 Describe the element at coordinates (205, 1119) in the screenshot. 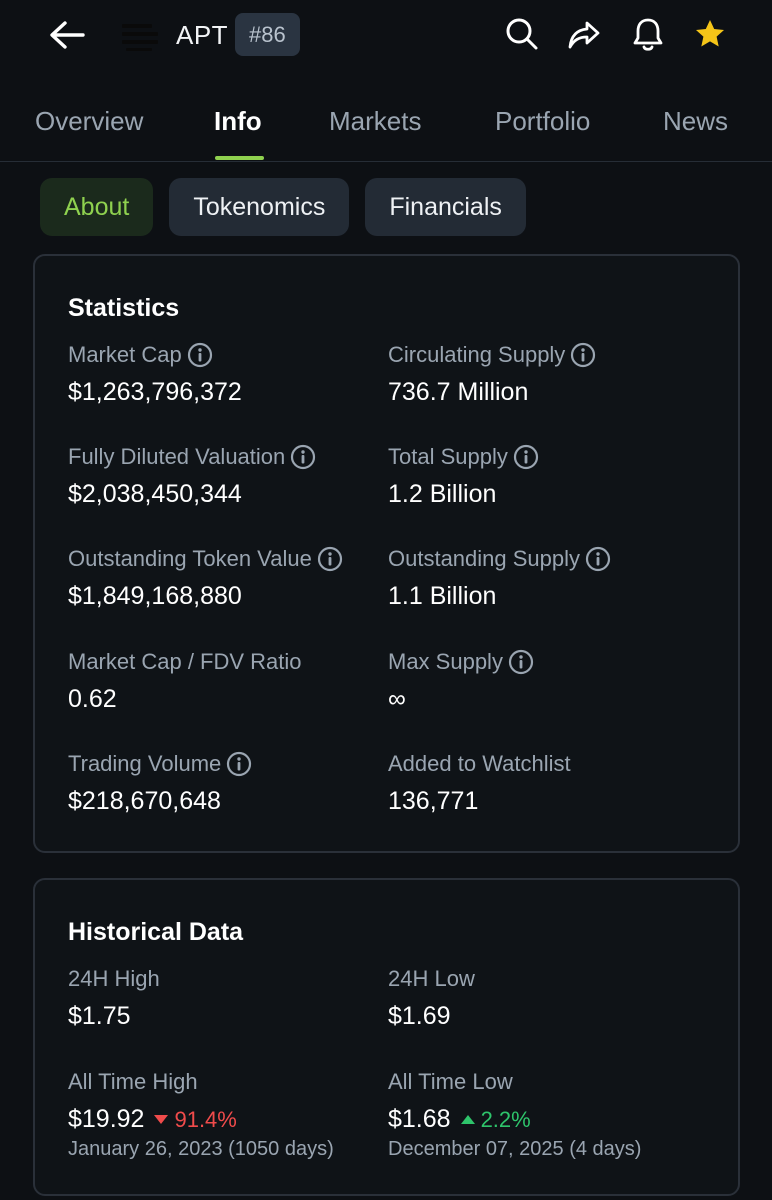

I see `ath-change-value: 91.4%` at that location.